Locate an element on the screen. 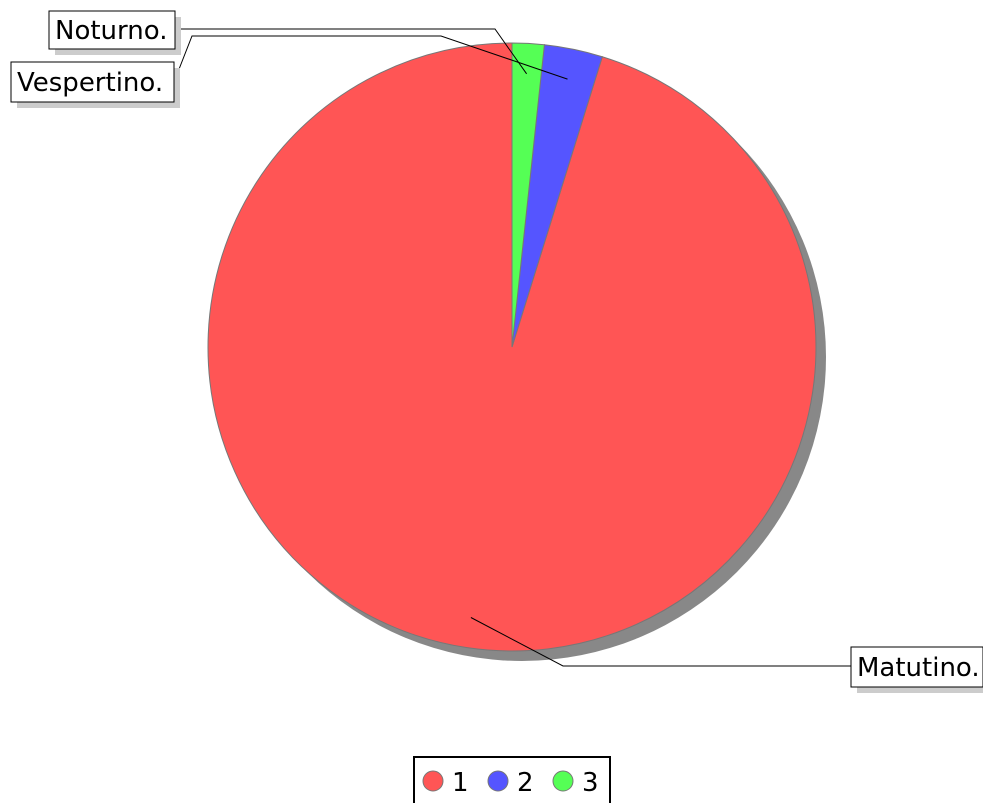 This screenshot has height=803, width=983. legend: 1 2 3 is located at coordinates (512, 779).